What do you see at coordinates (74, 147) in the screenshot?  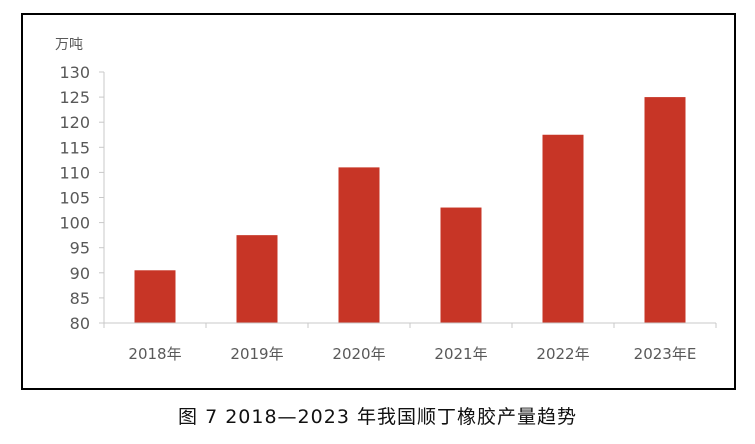 I see `y-tick-label: 115` at bounding box center [74, 147].